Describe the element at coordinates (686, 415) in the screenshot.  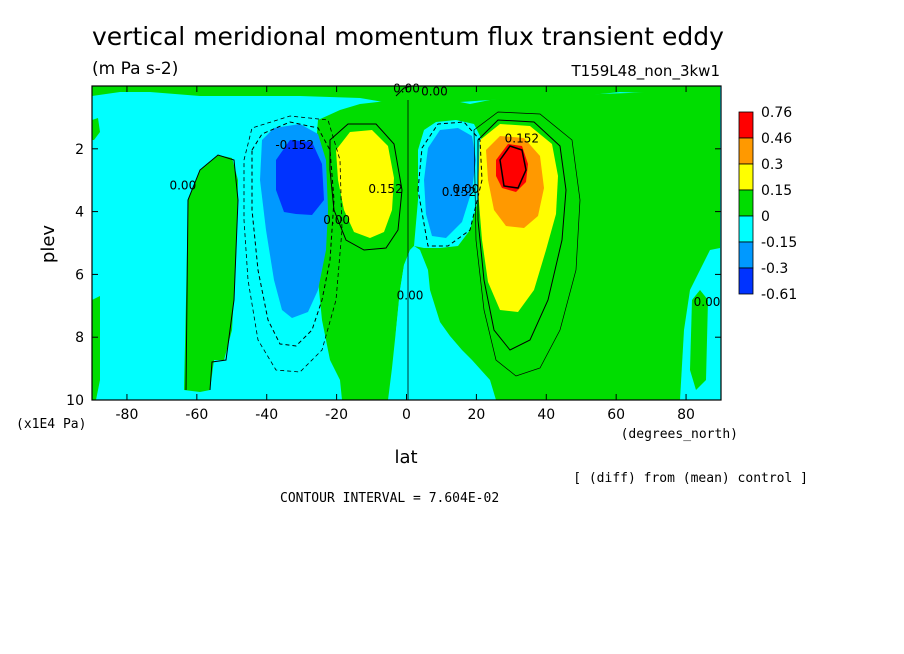
I see `x-tick-label: 80` at that location.